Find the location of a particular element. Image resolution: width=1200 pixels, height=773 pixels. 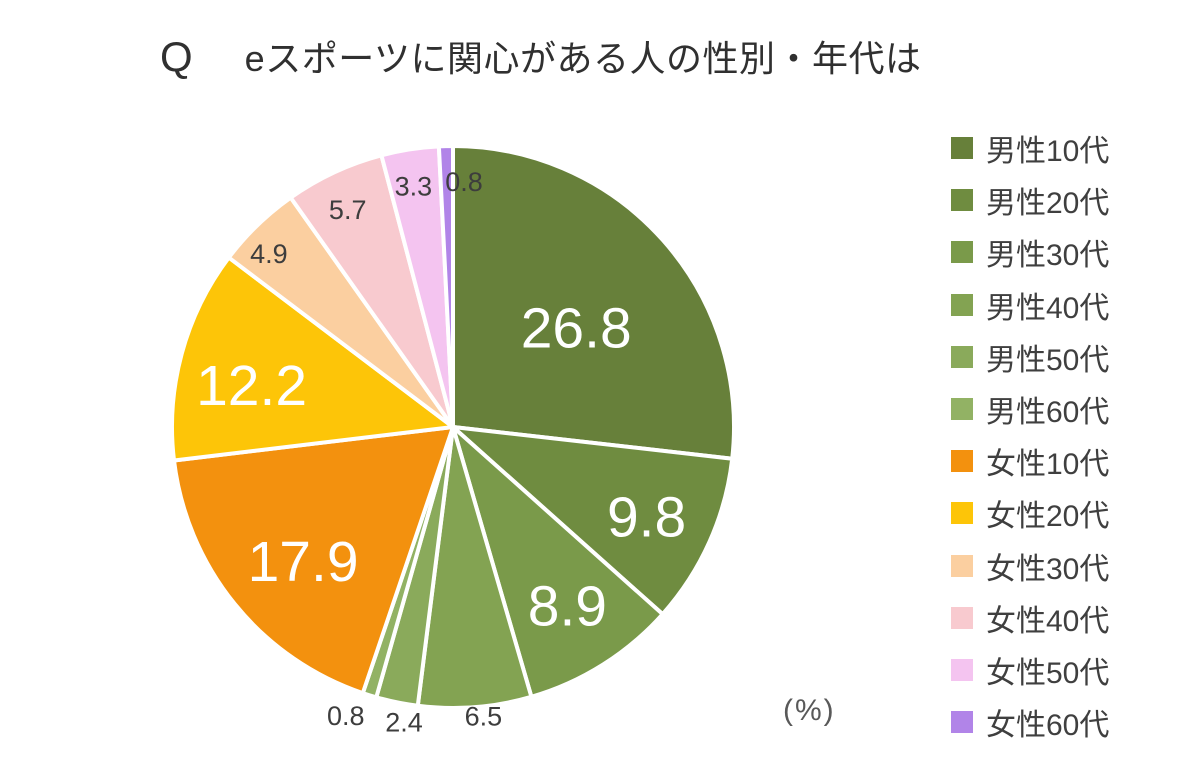

slice-value-label-女性10代: 17.9 is located at coordinates (303, 562).